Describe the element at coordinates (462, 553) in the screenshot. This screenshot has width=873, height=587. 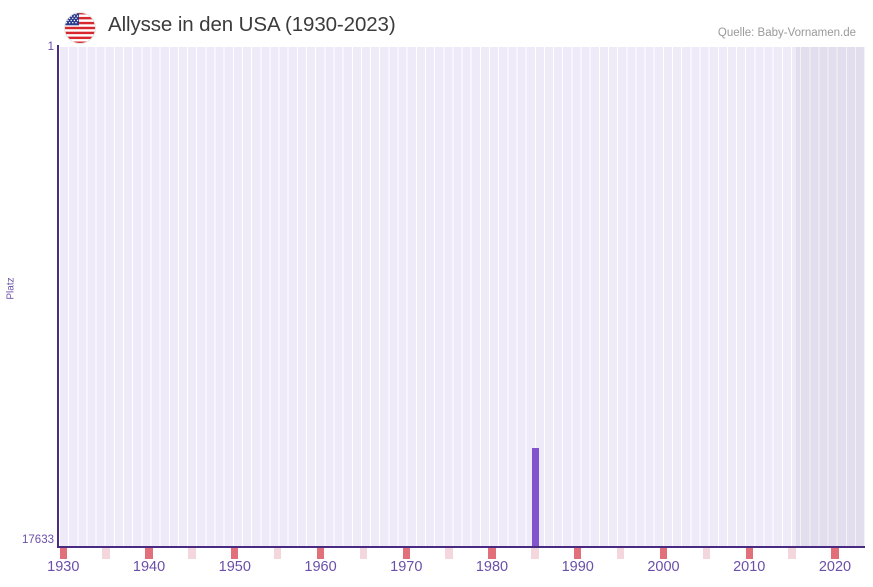
I see `x-axis-tick-marks` at that location.